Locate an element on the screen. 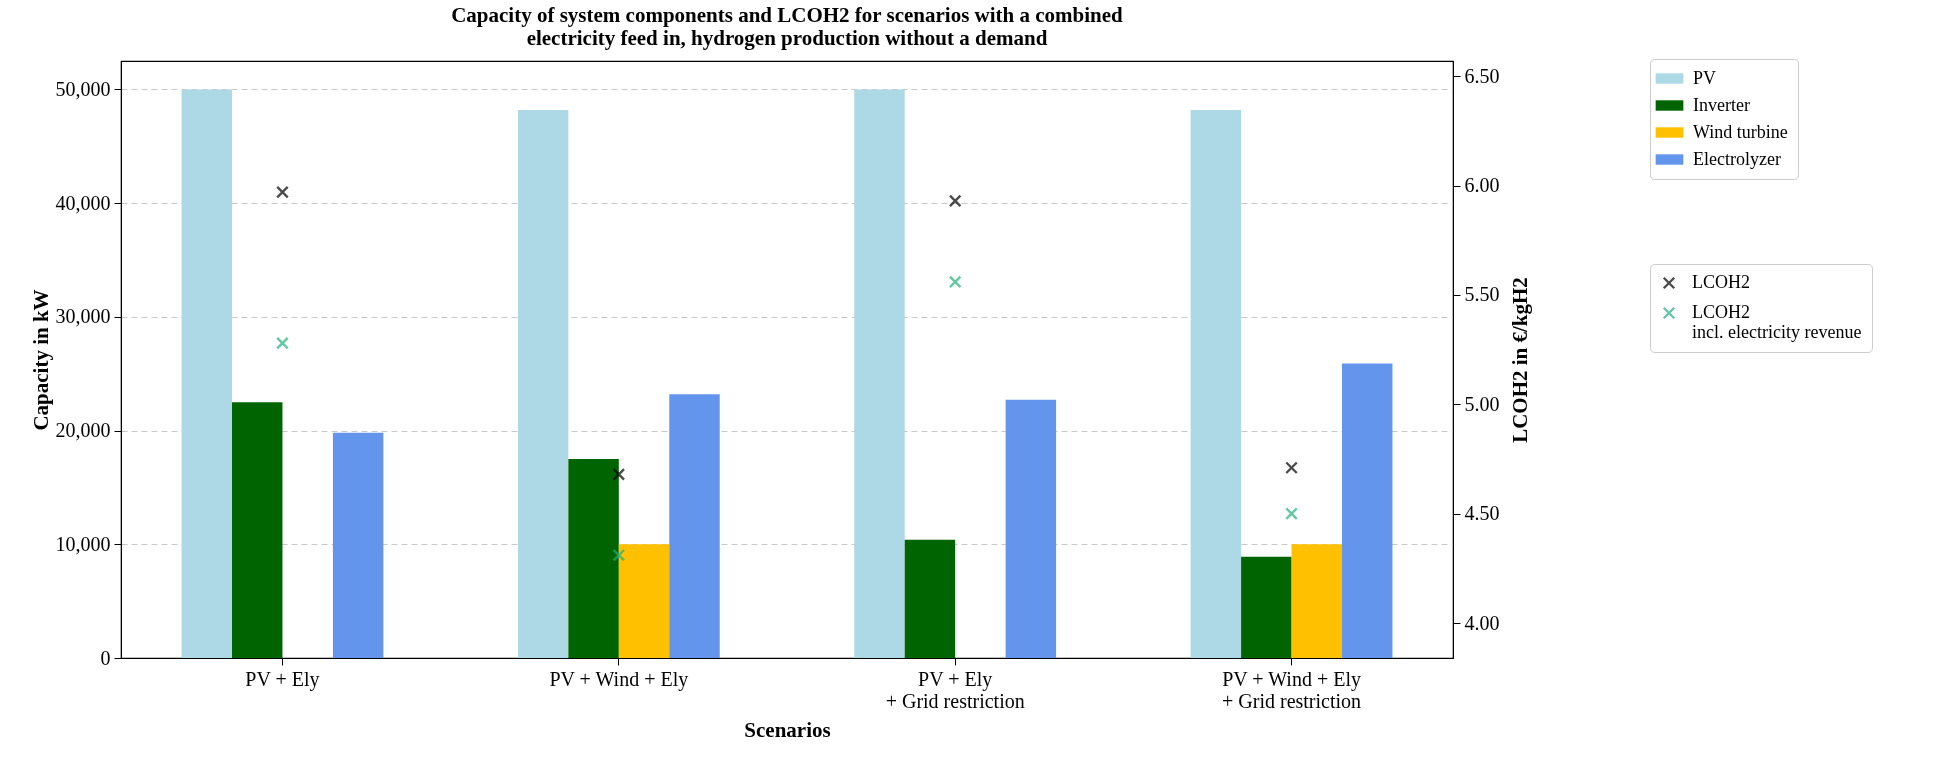  legend-label: LCOH2 incl. electricity revenue is located at coordinates (1777, 322).